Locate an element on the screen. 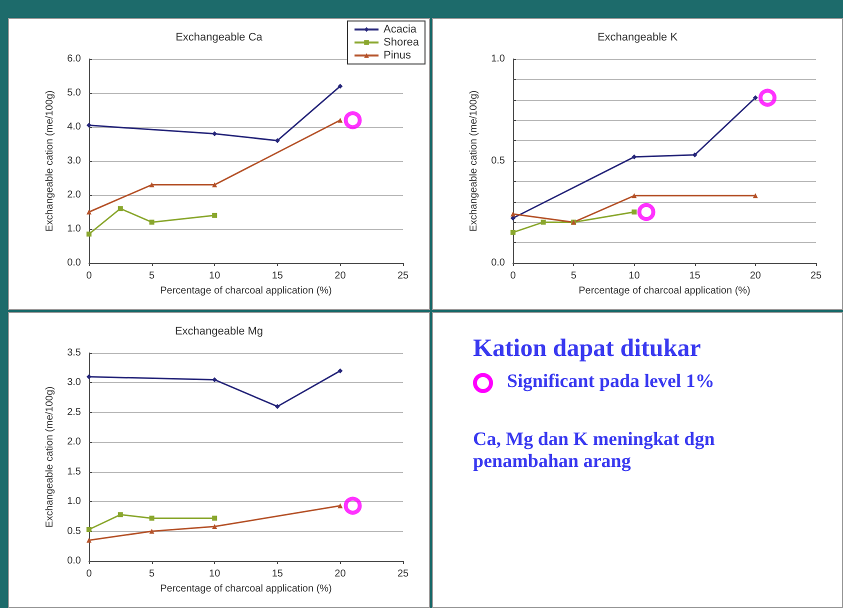  y-tick-label: 5.0 is located at coordinates (74, 93).